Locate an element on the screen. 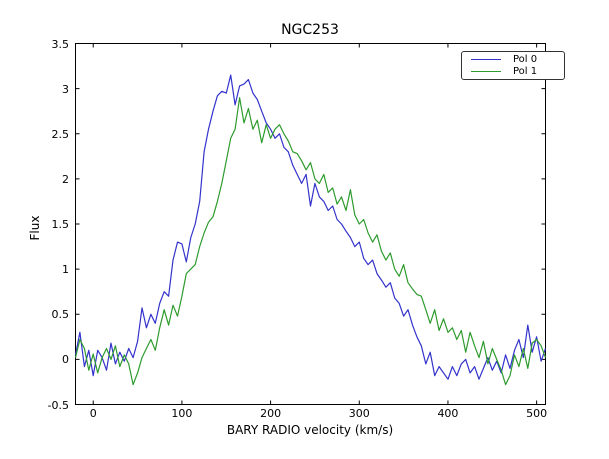  legend-entry-pol0: Pol 0 is located at coordinates (513, 59).